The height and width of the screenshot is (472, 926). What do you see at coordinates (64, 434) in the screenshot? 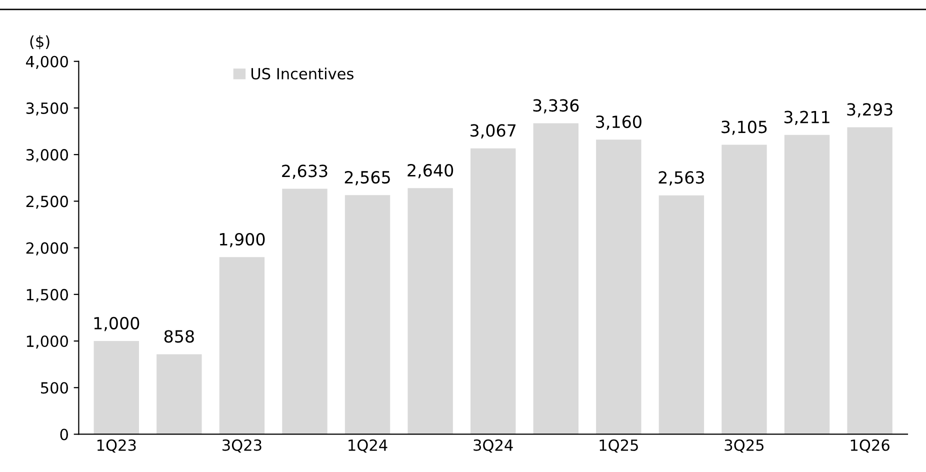
I see `y-tick-label: 0` at bounding box center [64, 434].